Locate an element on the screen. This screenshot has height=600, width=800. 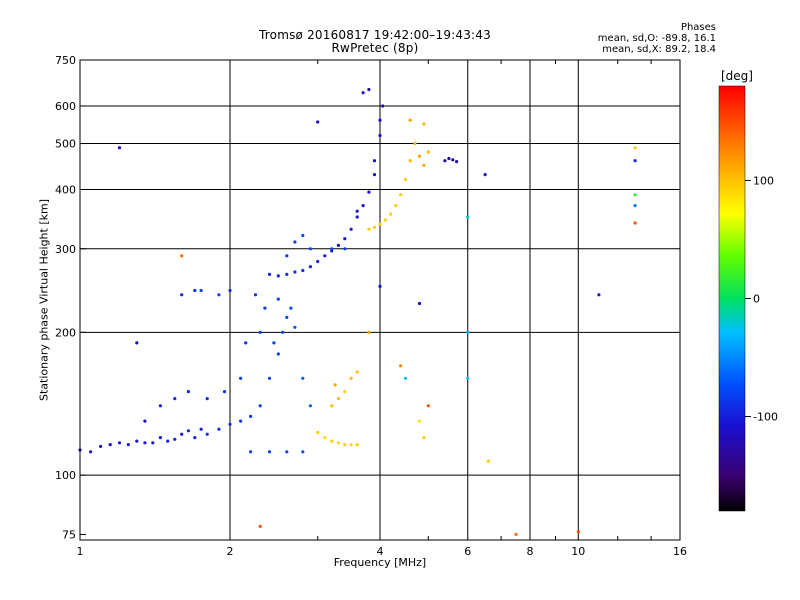
colorbar-unit-label: [deg] is located at coordinates (737, 76).